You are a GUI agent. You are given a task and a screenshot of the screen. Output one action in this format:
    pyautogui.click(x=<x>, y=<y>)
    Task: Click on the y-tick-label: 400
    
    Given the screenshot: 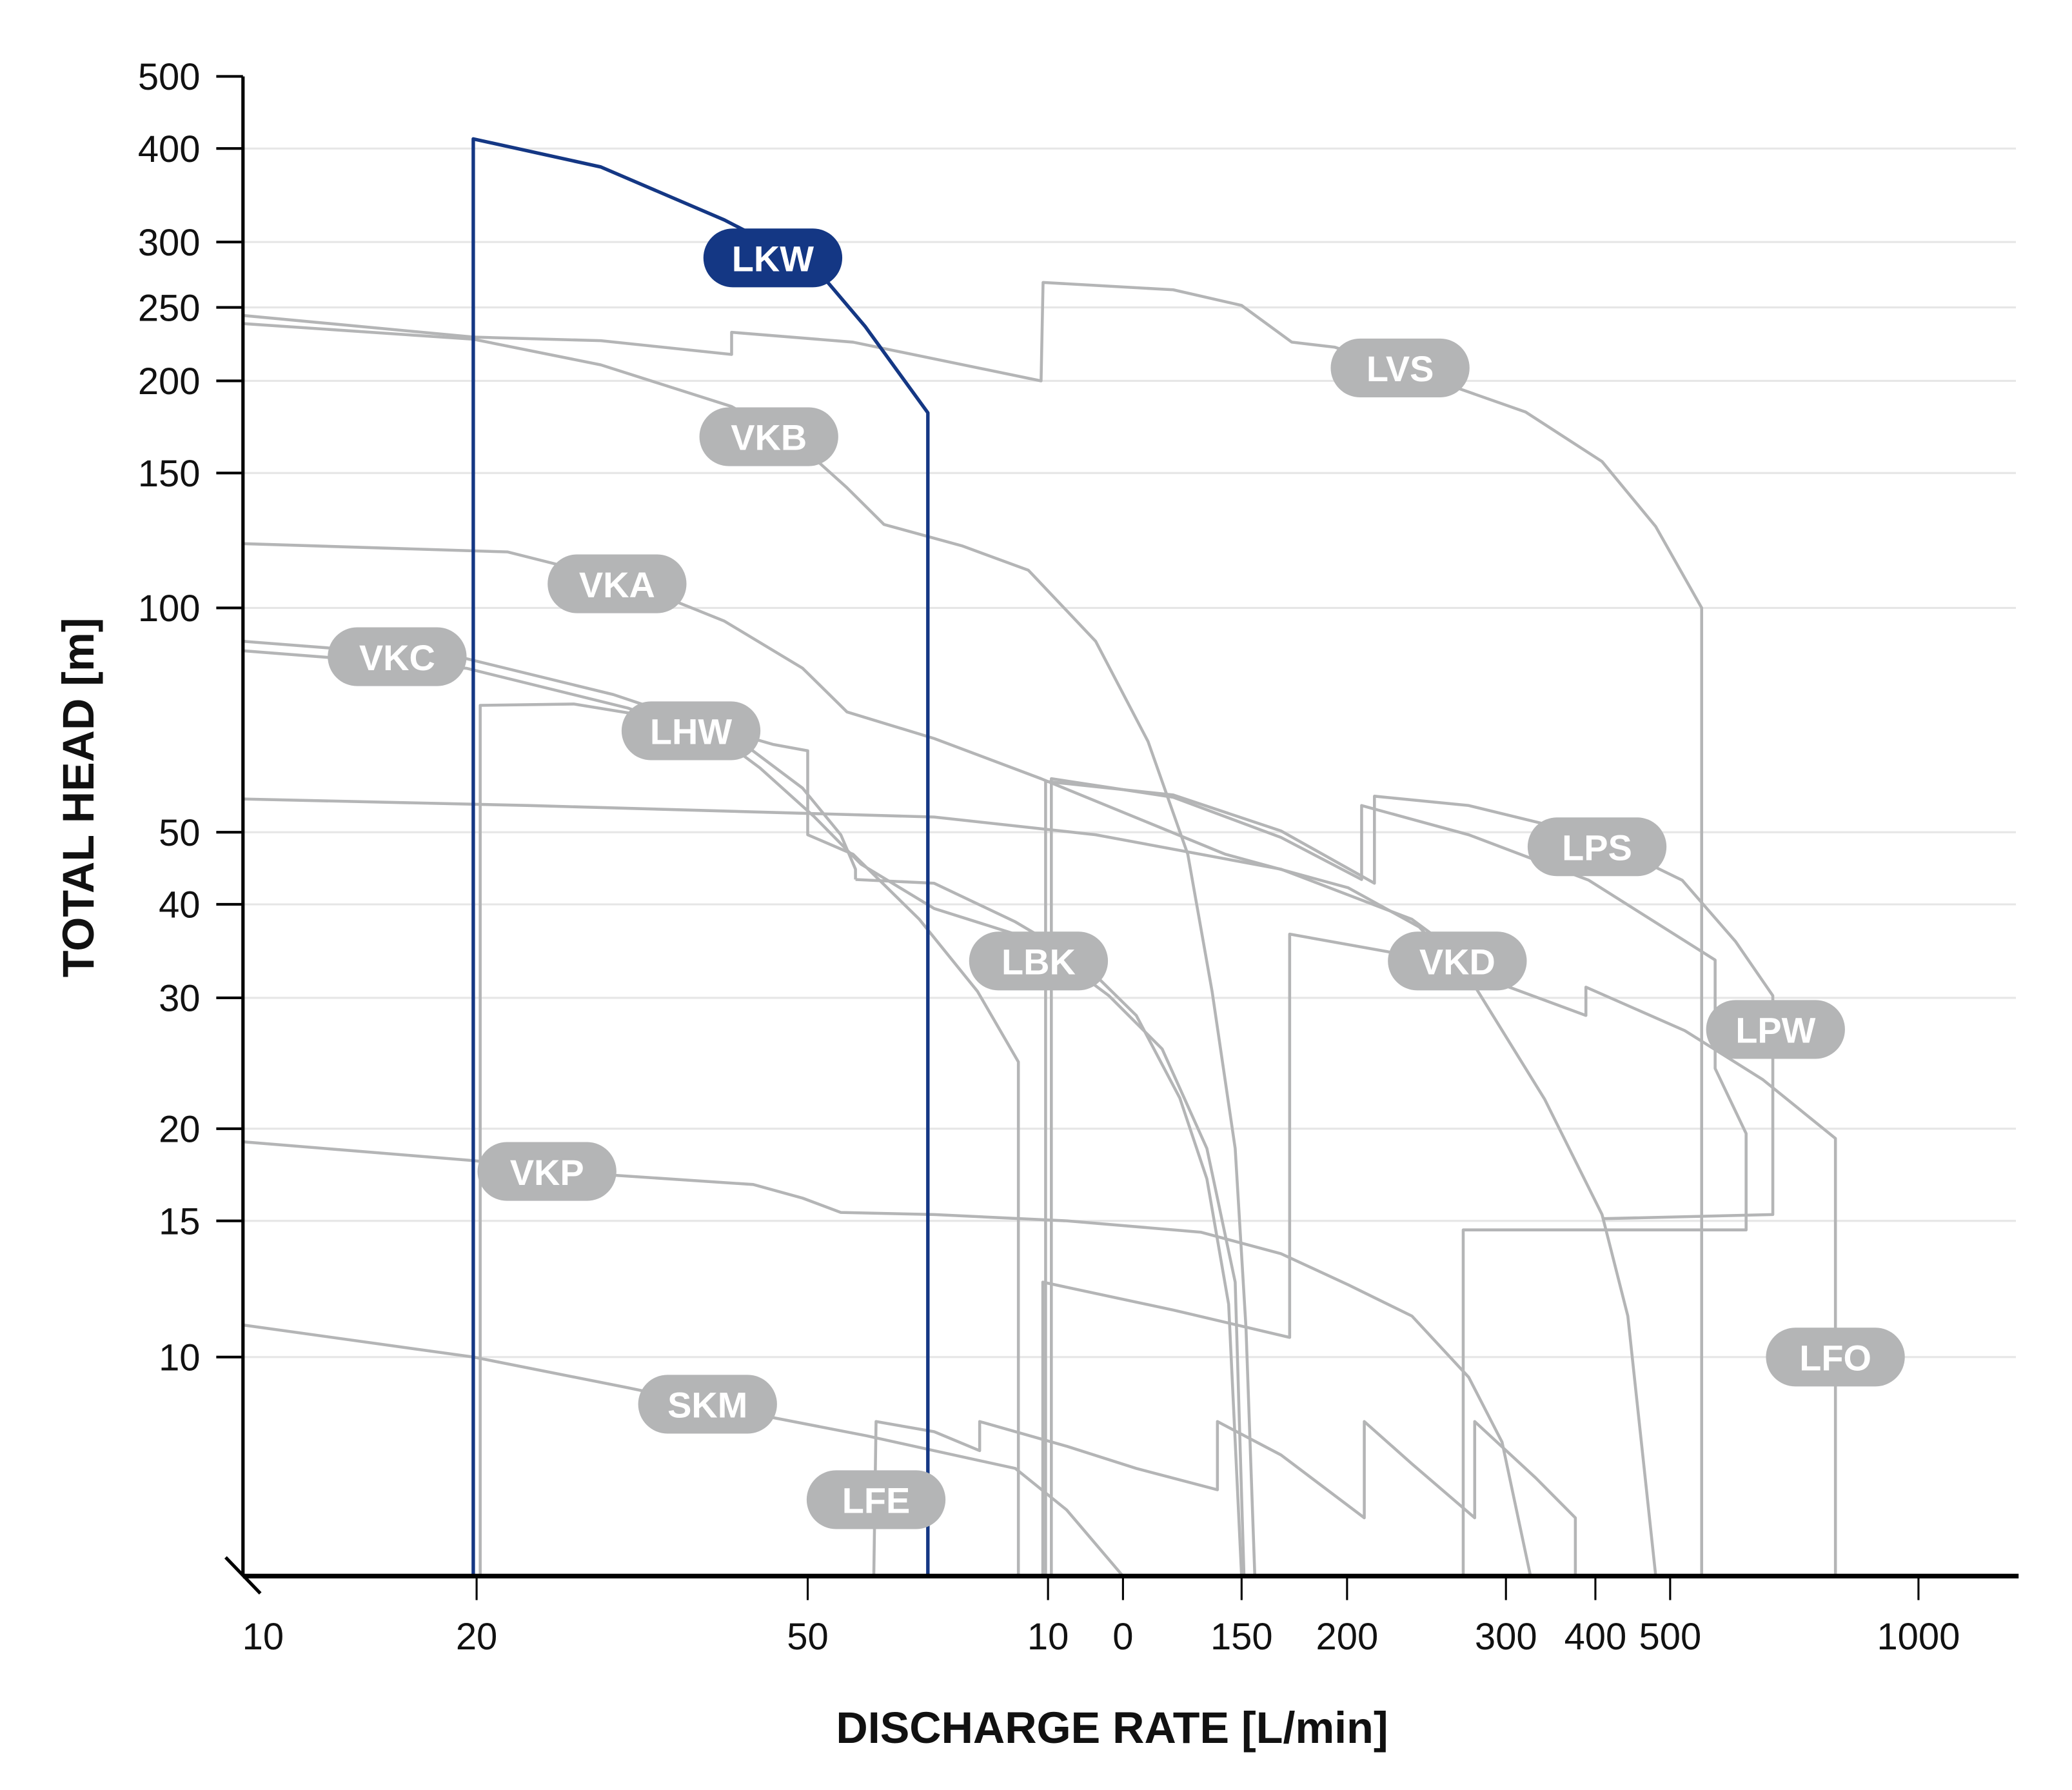 What is the action you would take?
    pyautogui.click(x=169, y=149)
    